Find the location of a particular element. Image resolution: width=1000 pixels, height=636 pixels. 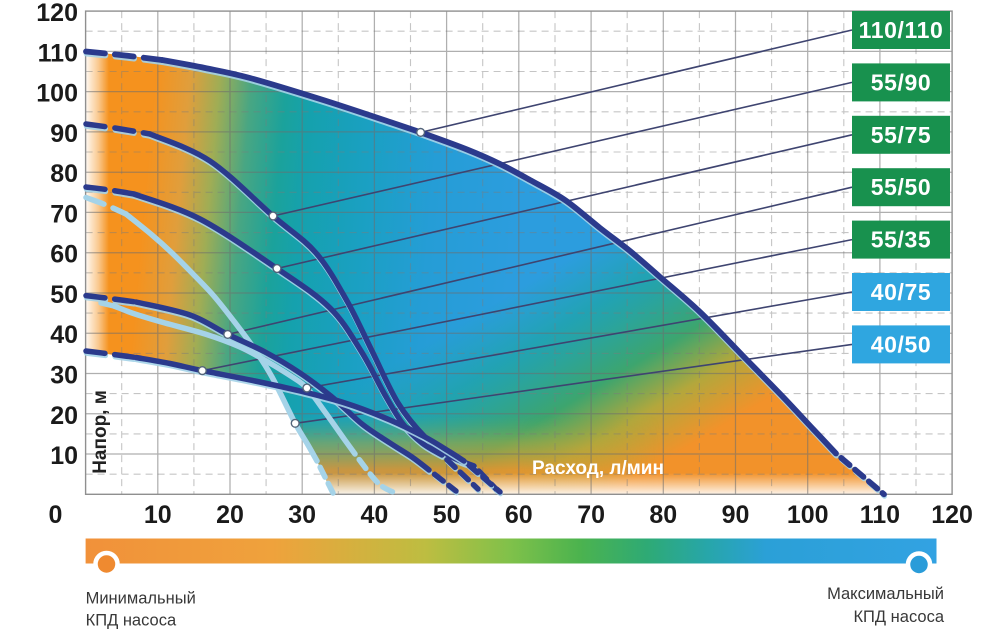

svg-text: Минимальный is located at coordinates (141, 599).